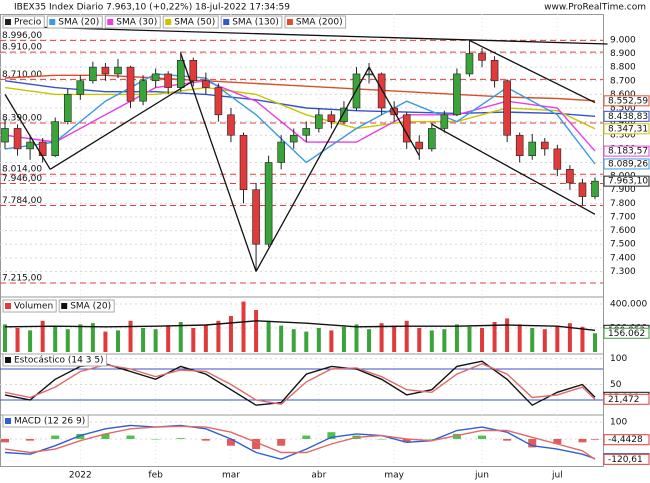 The width and height of the screenshot is (650, 483). What do you see at coordinates (623, 54) in the screenshot?
I see `y-tick-label: 8.900` at bounding box center [623, 54].